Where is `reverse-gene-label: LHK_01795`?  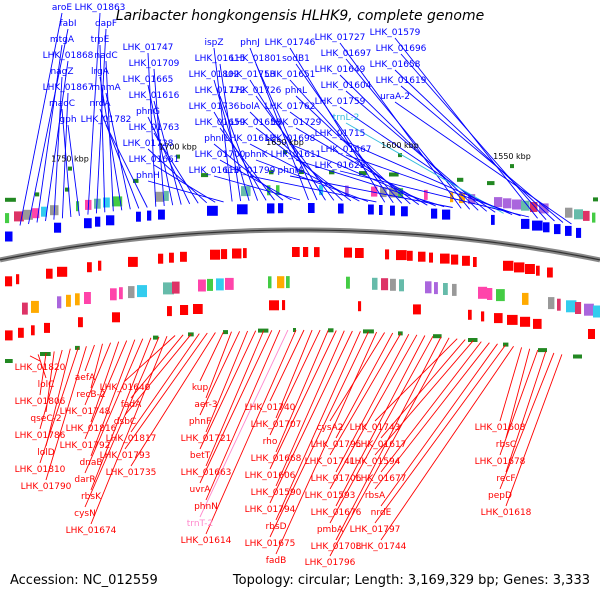 reverse-gene-label: LHK_01795 is located at coordinates (336, 445).